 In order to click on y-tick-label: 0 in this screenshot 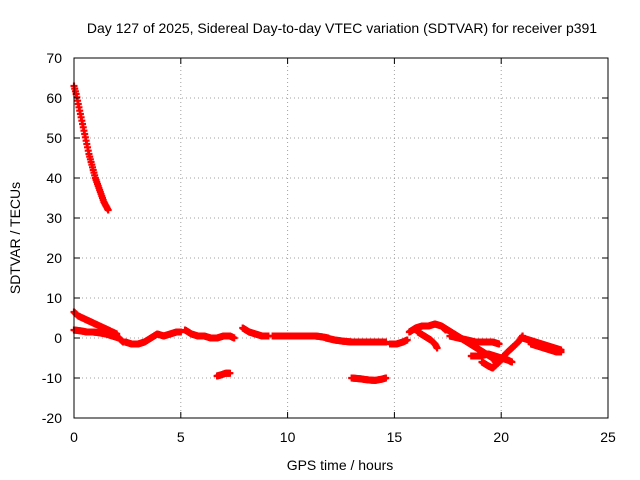, I will do `click(58, 338)`.